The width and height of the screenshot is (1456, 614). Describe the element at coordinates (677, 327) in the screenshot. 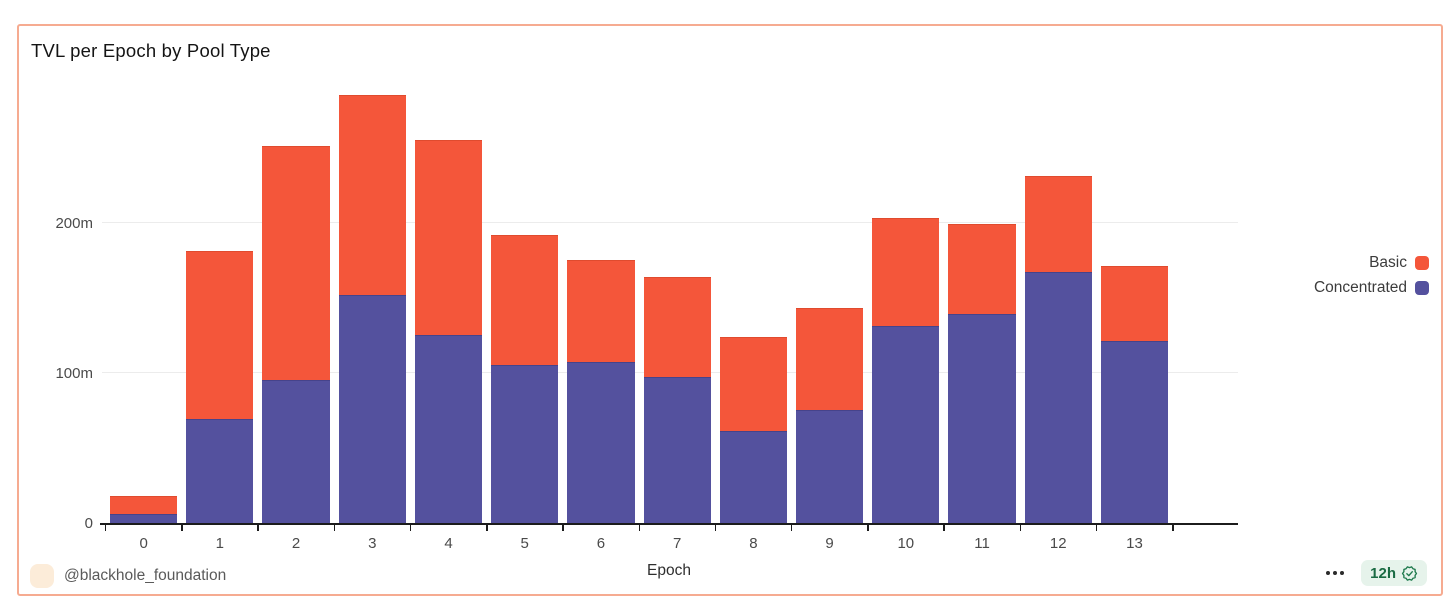

I see `bar-epoch-7-basic-segment` at that location.